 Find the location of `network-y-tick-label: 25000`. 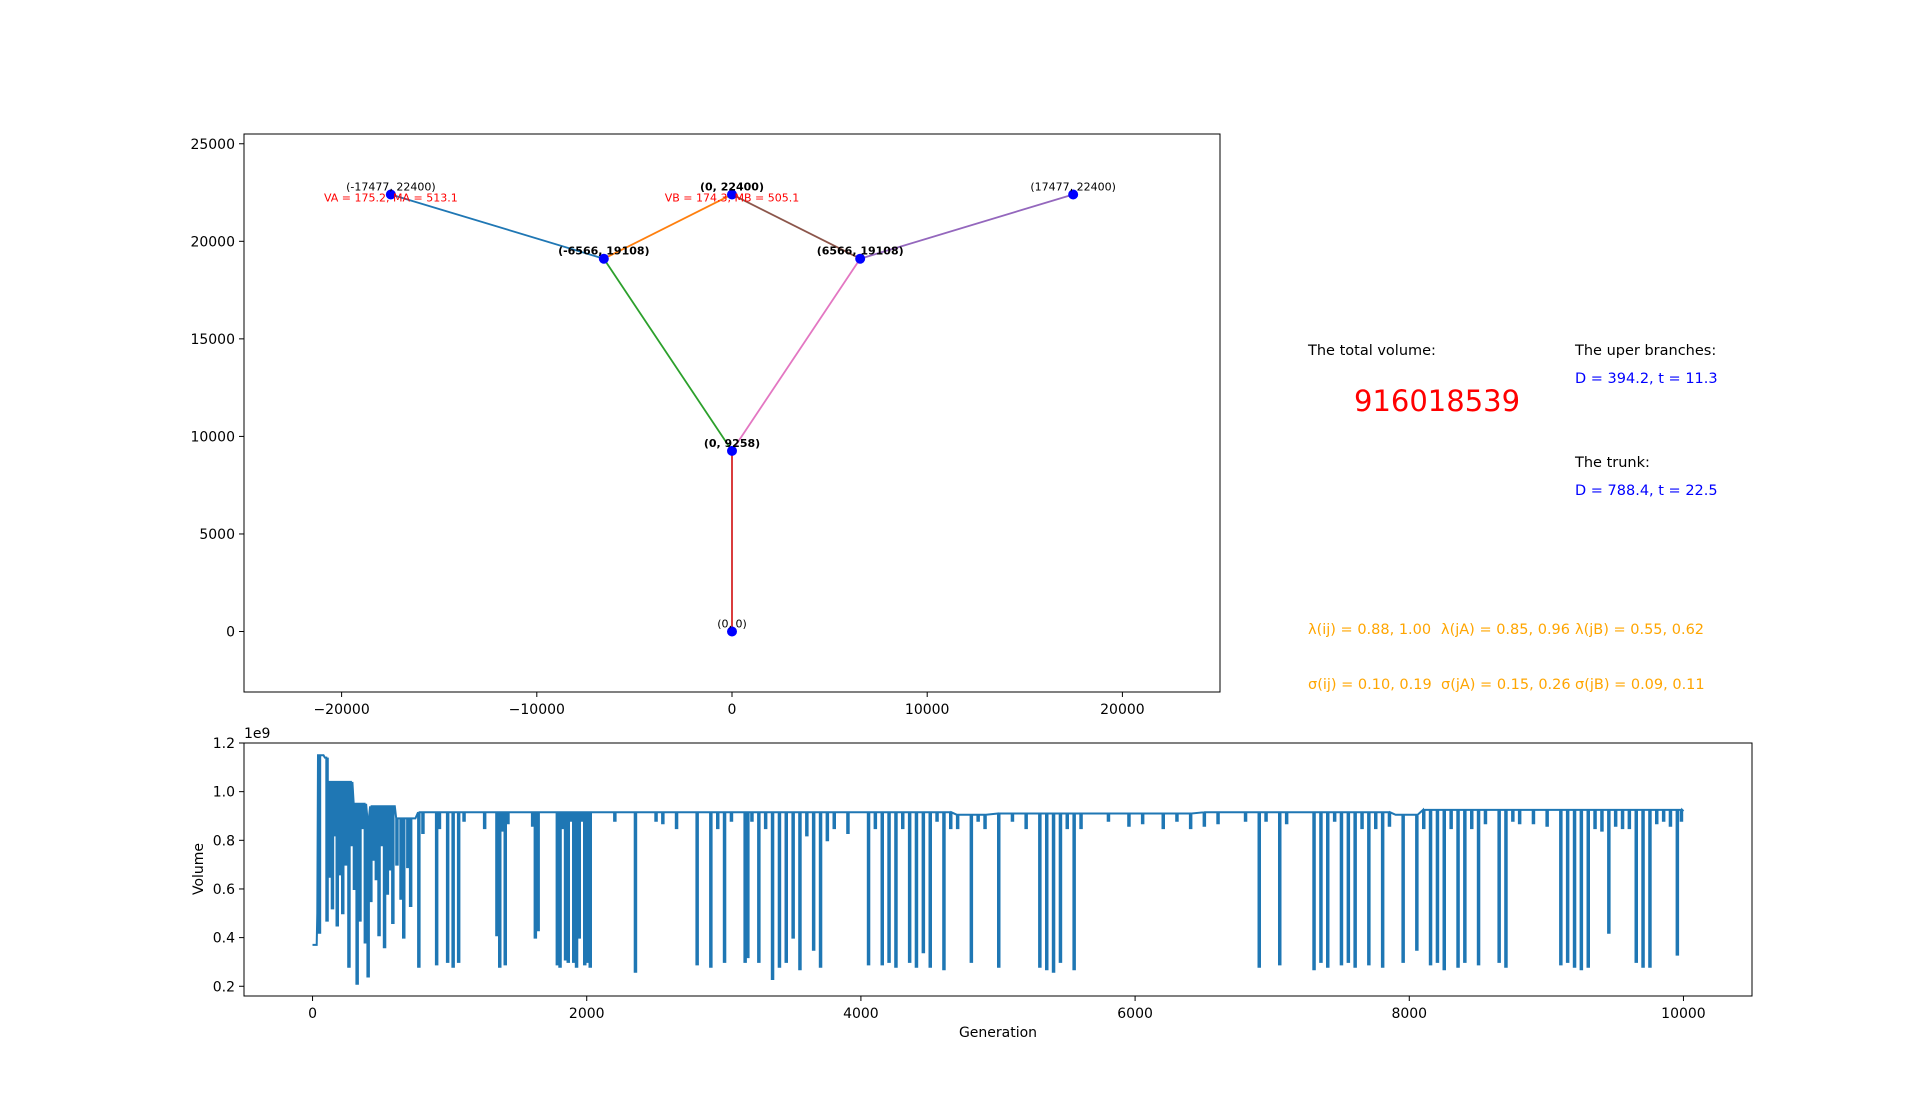

network-y-tick-label: 25000 is located at coordinates (212, 145).